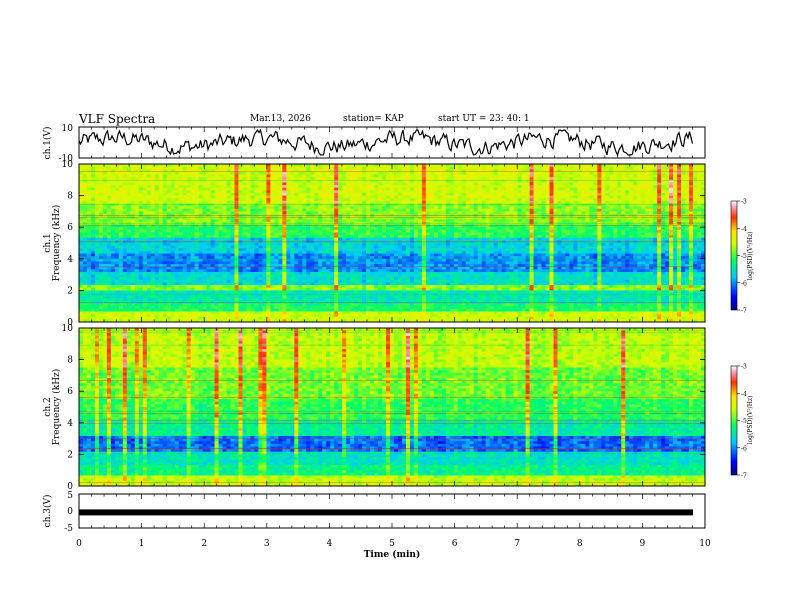 The image size is (792, 612). I want to click on ch3-waveform-line, so click(386, 512).